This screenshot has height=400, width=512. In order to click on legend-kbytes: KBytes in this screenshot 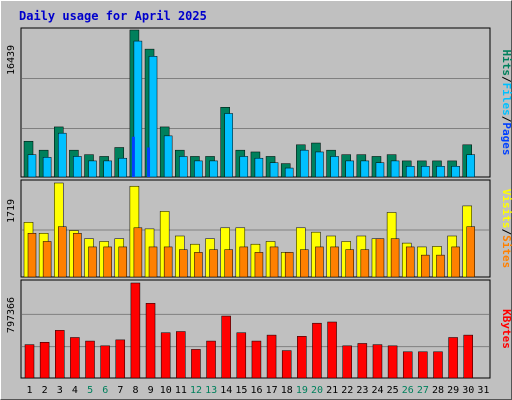, I will do `click(506, 329)`.